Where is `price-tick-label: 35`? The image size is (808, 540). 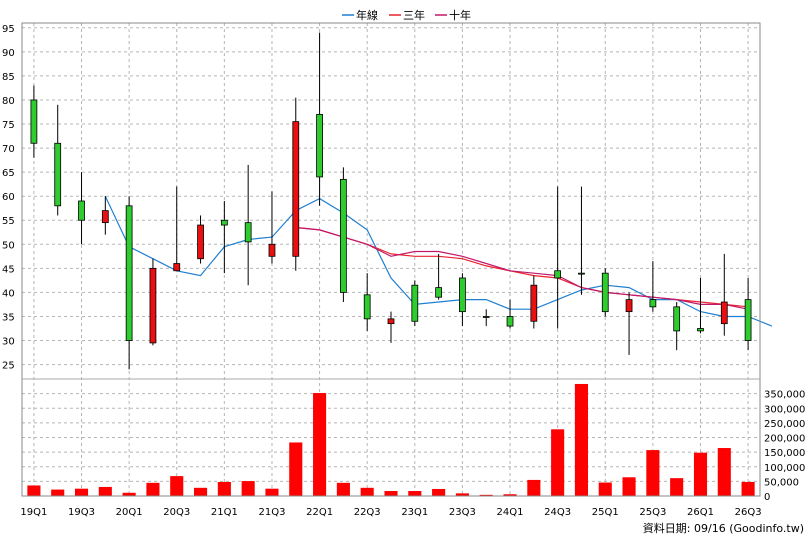 price-tick-label: 35 is located at coordinates (8, 317).